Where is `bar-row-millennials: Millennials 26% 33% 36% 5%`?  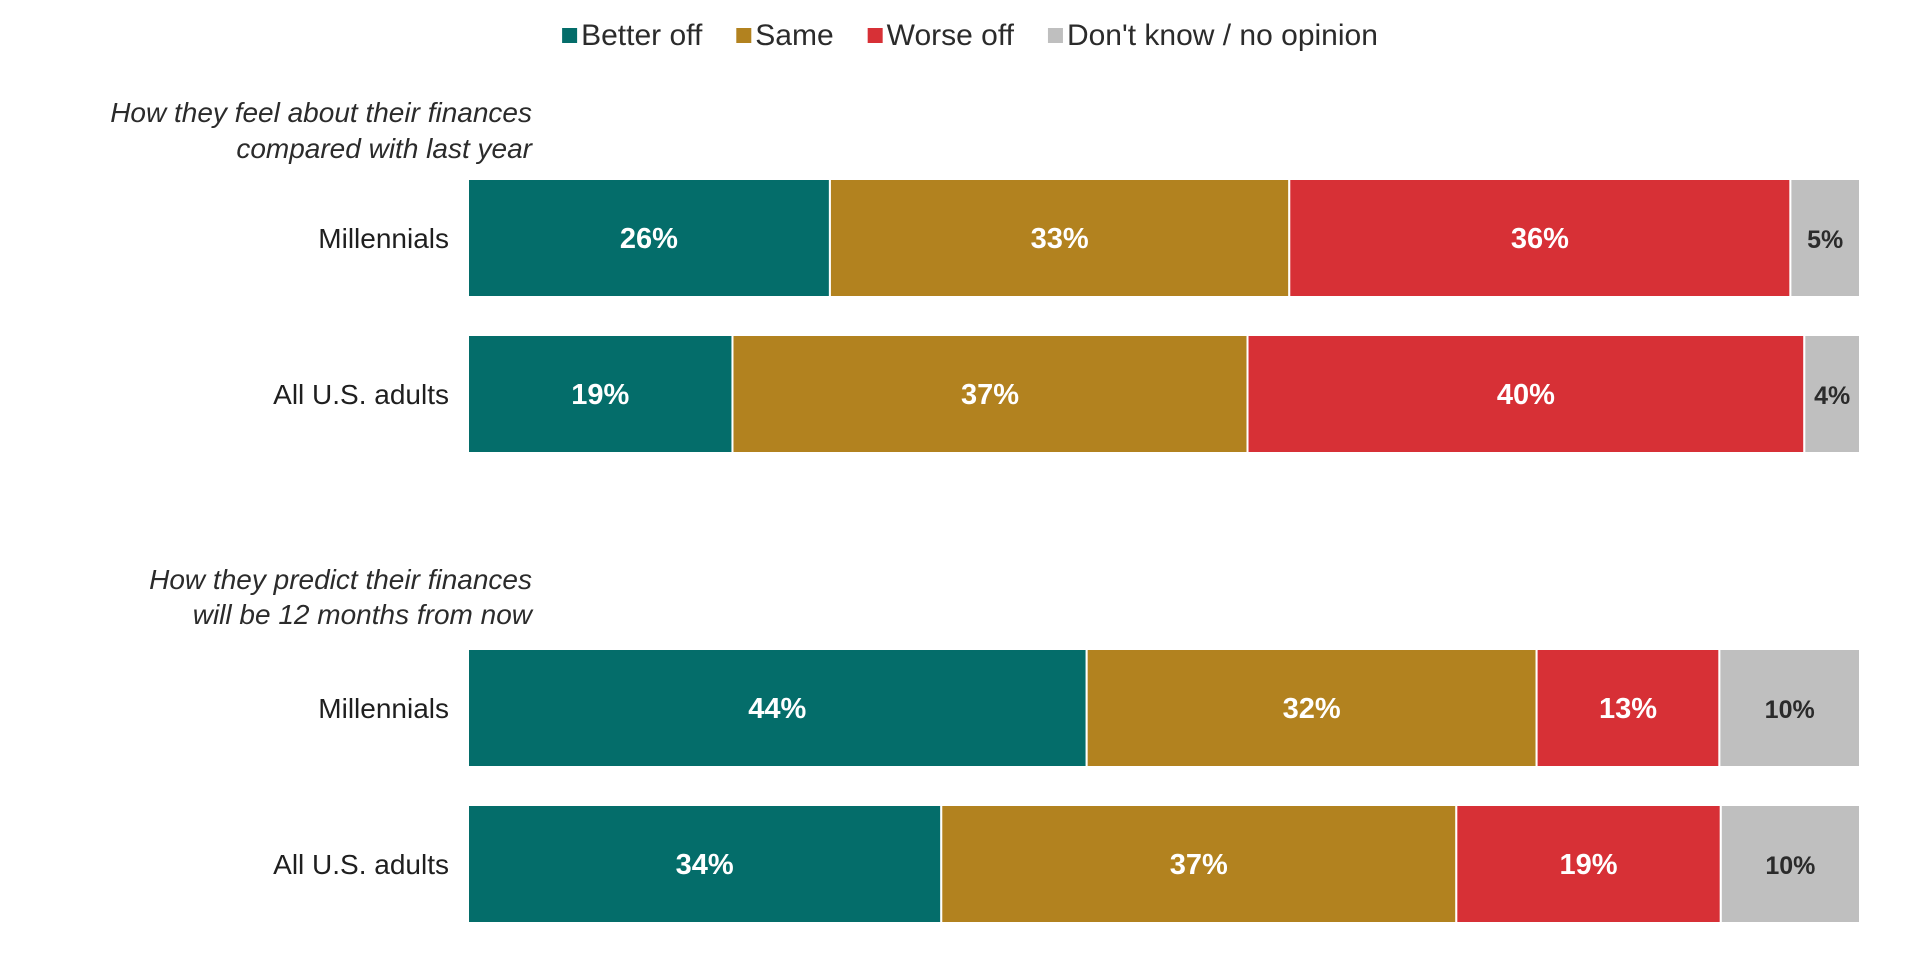
bar-row-millennials: Millennials 26% 33% 36% 5% is located at coordinates (1090, 238).